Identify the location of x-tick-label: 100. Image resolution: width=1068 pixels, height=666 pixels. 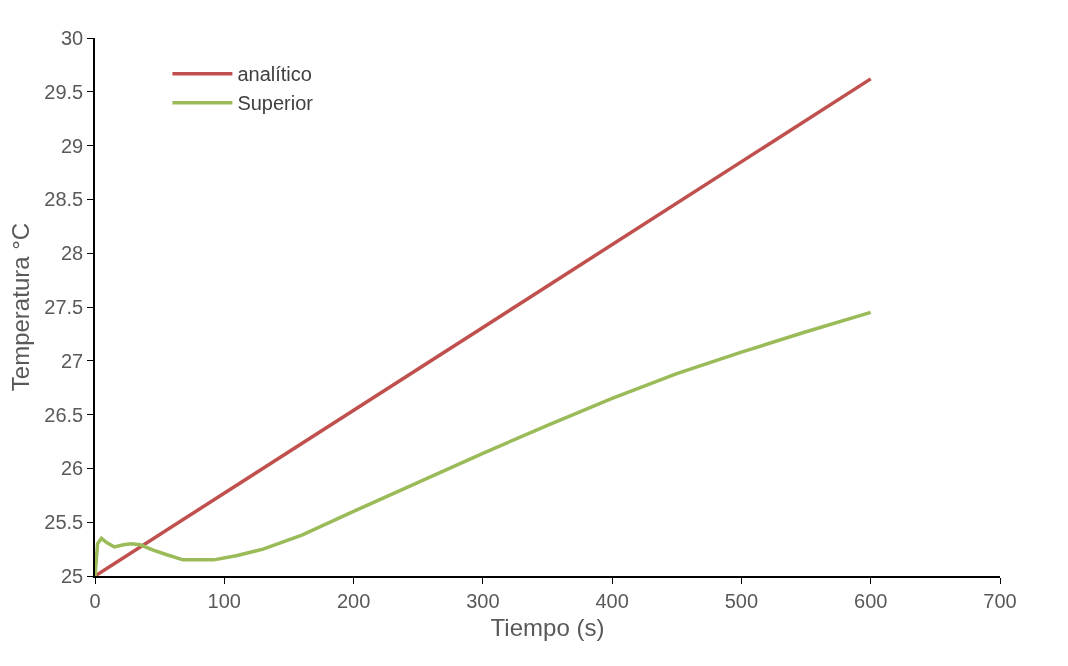
(224, 600).